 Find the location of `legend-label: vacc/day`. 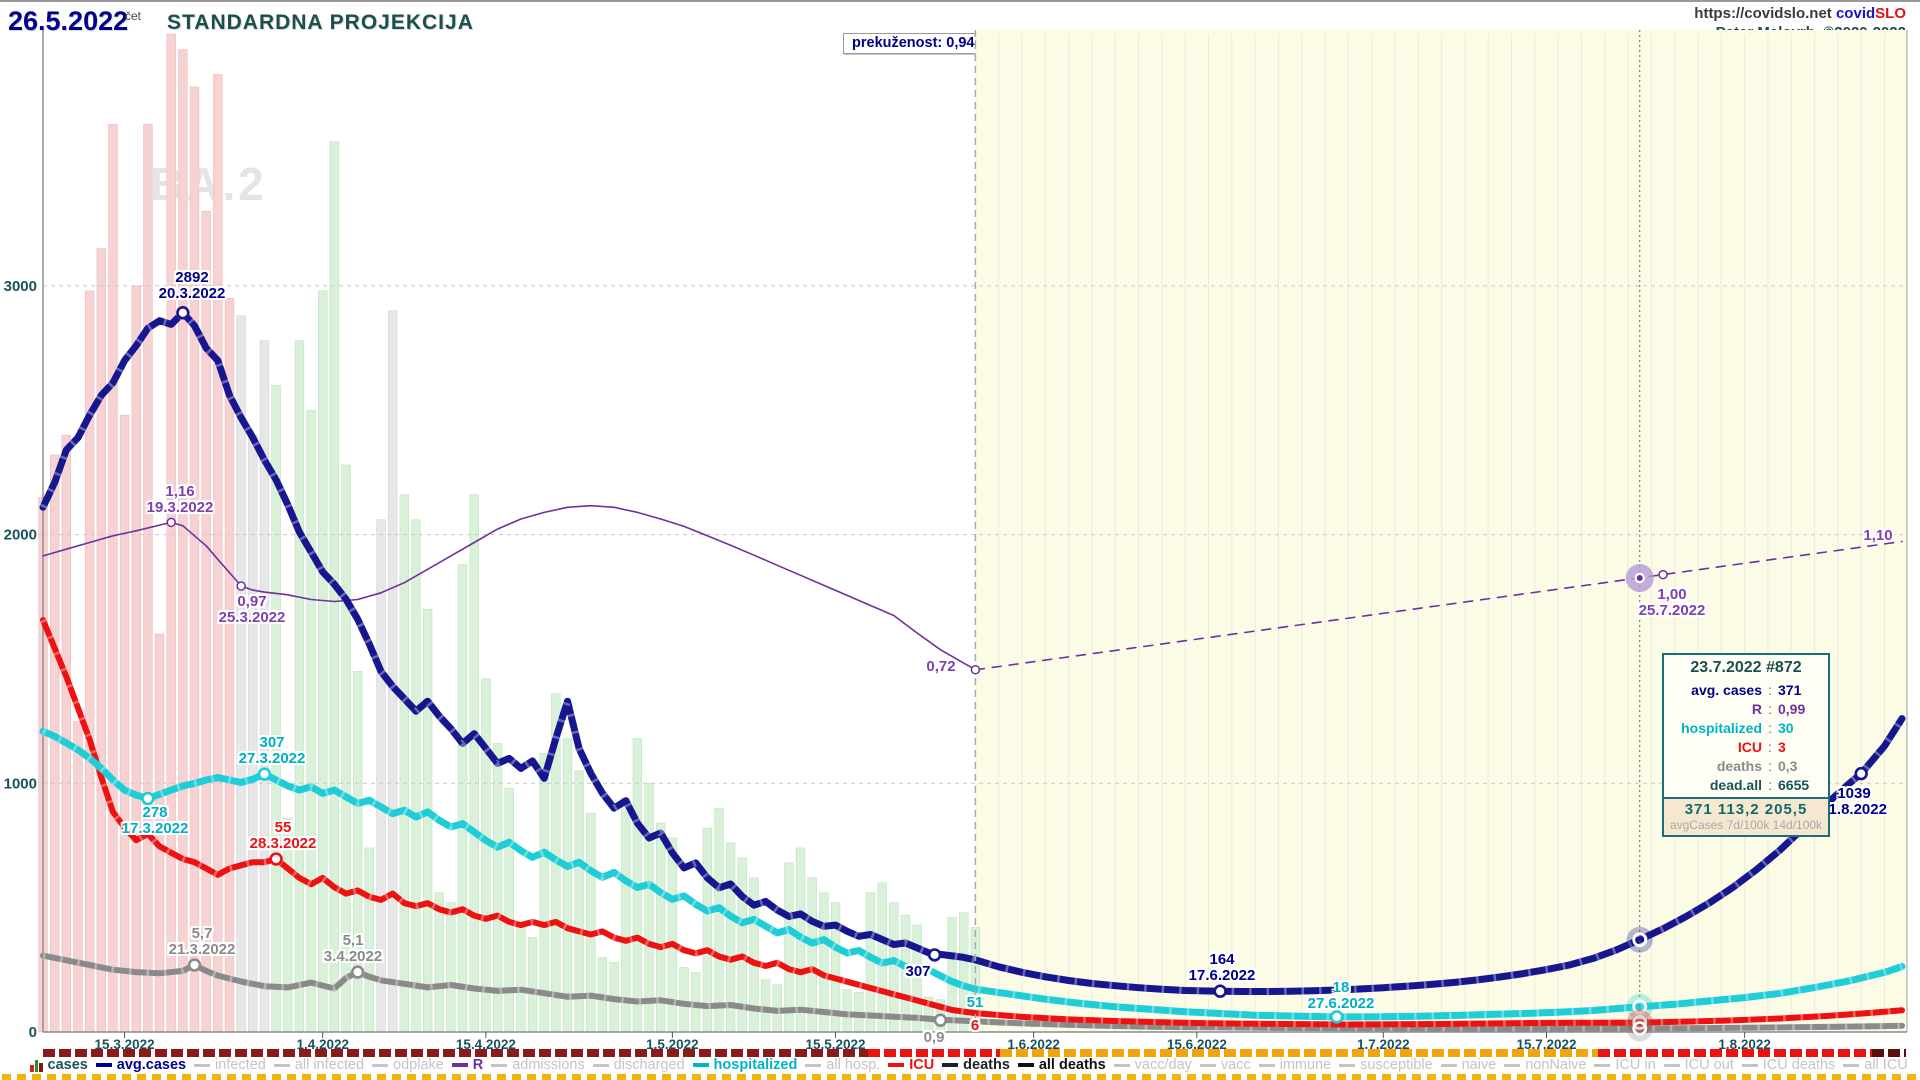

legend-label: vacc/day is located at coordinates (1163, 1065).